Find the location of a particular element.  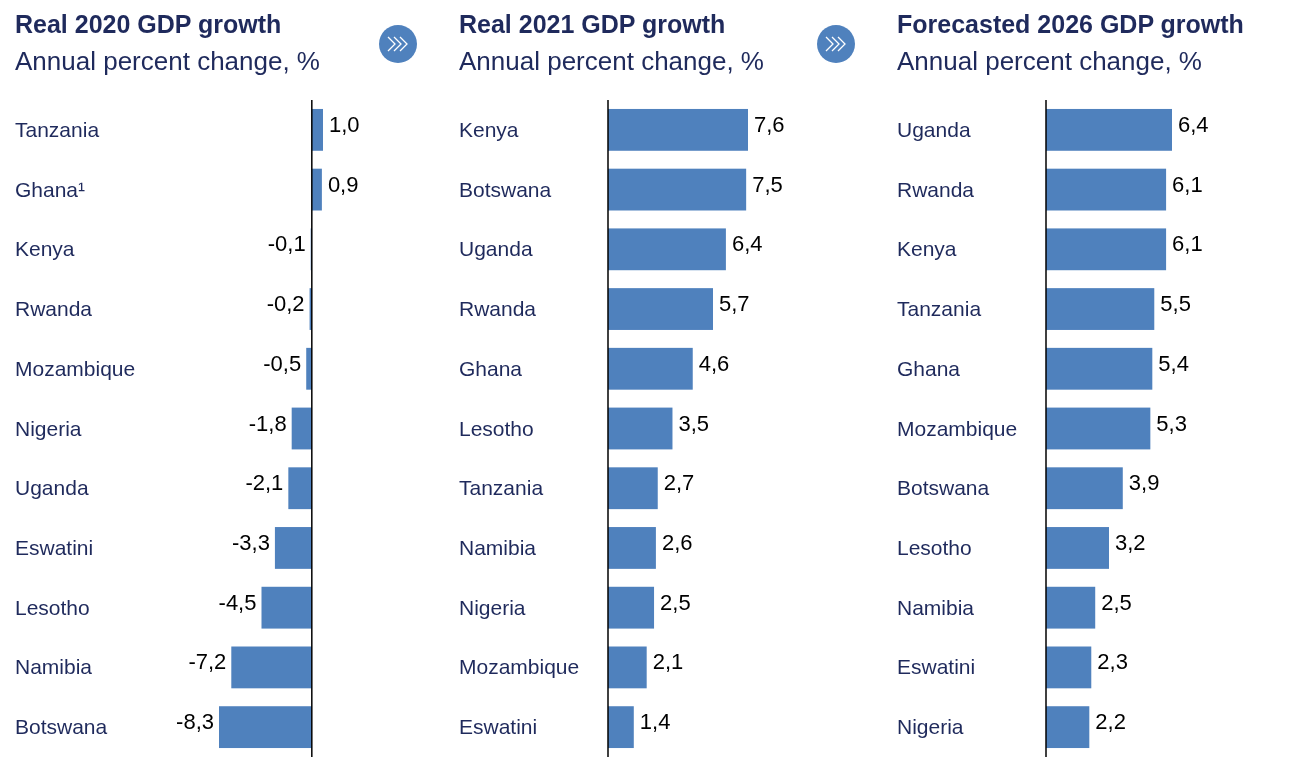

data-label: 1,0 is located at coordinates (344, 124).